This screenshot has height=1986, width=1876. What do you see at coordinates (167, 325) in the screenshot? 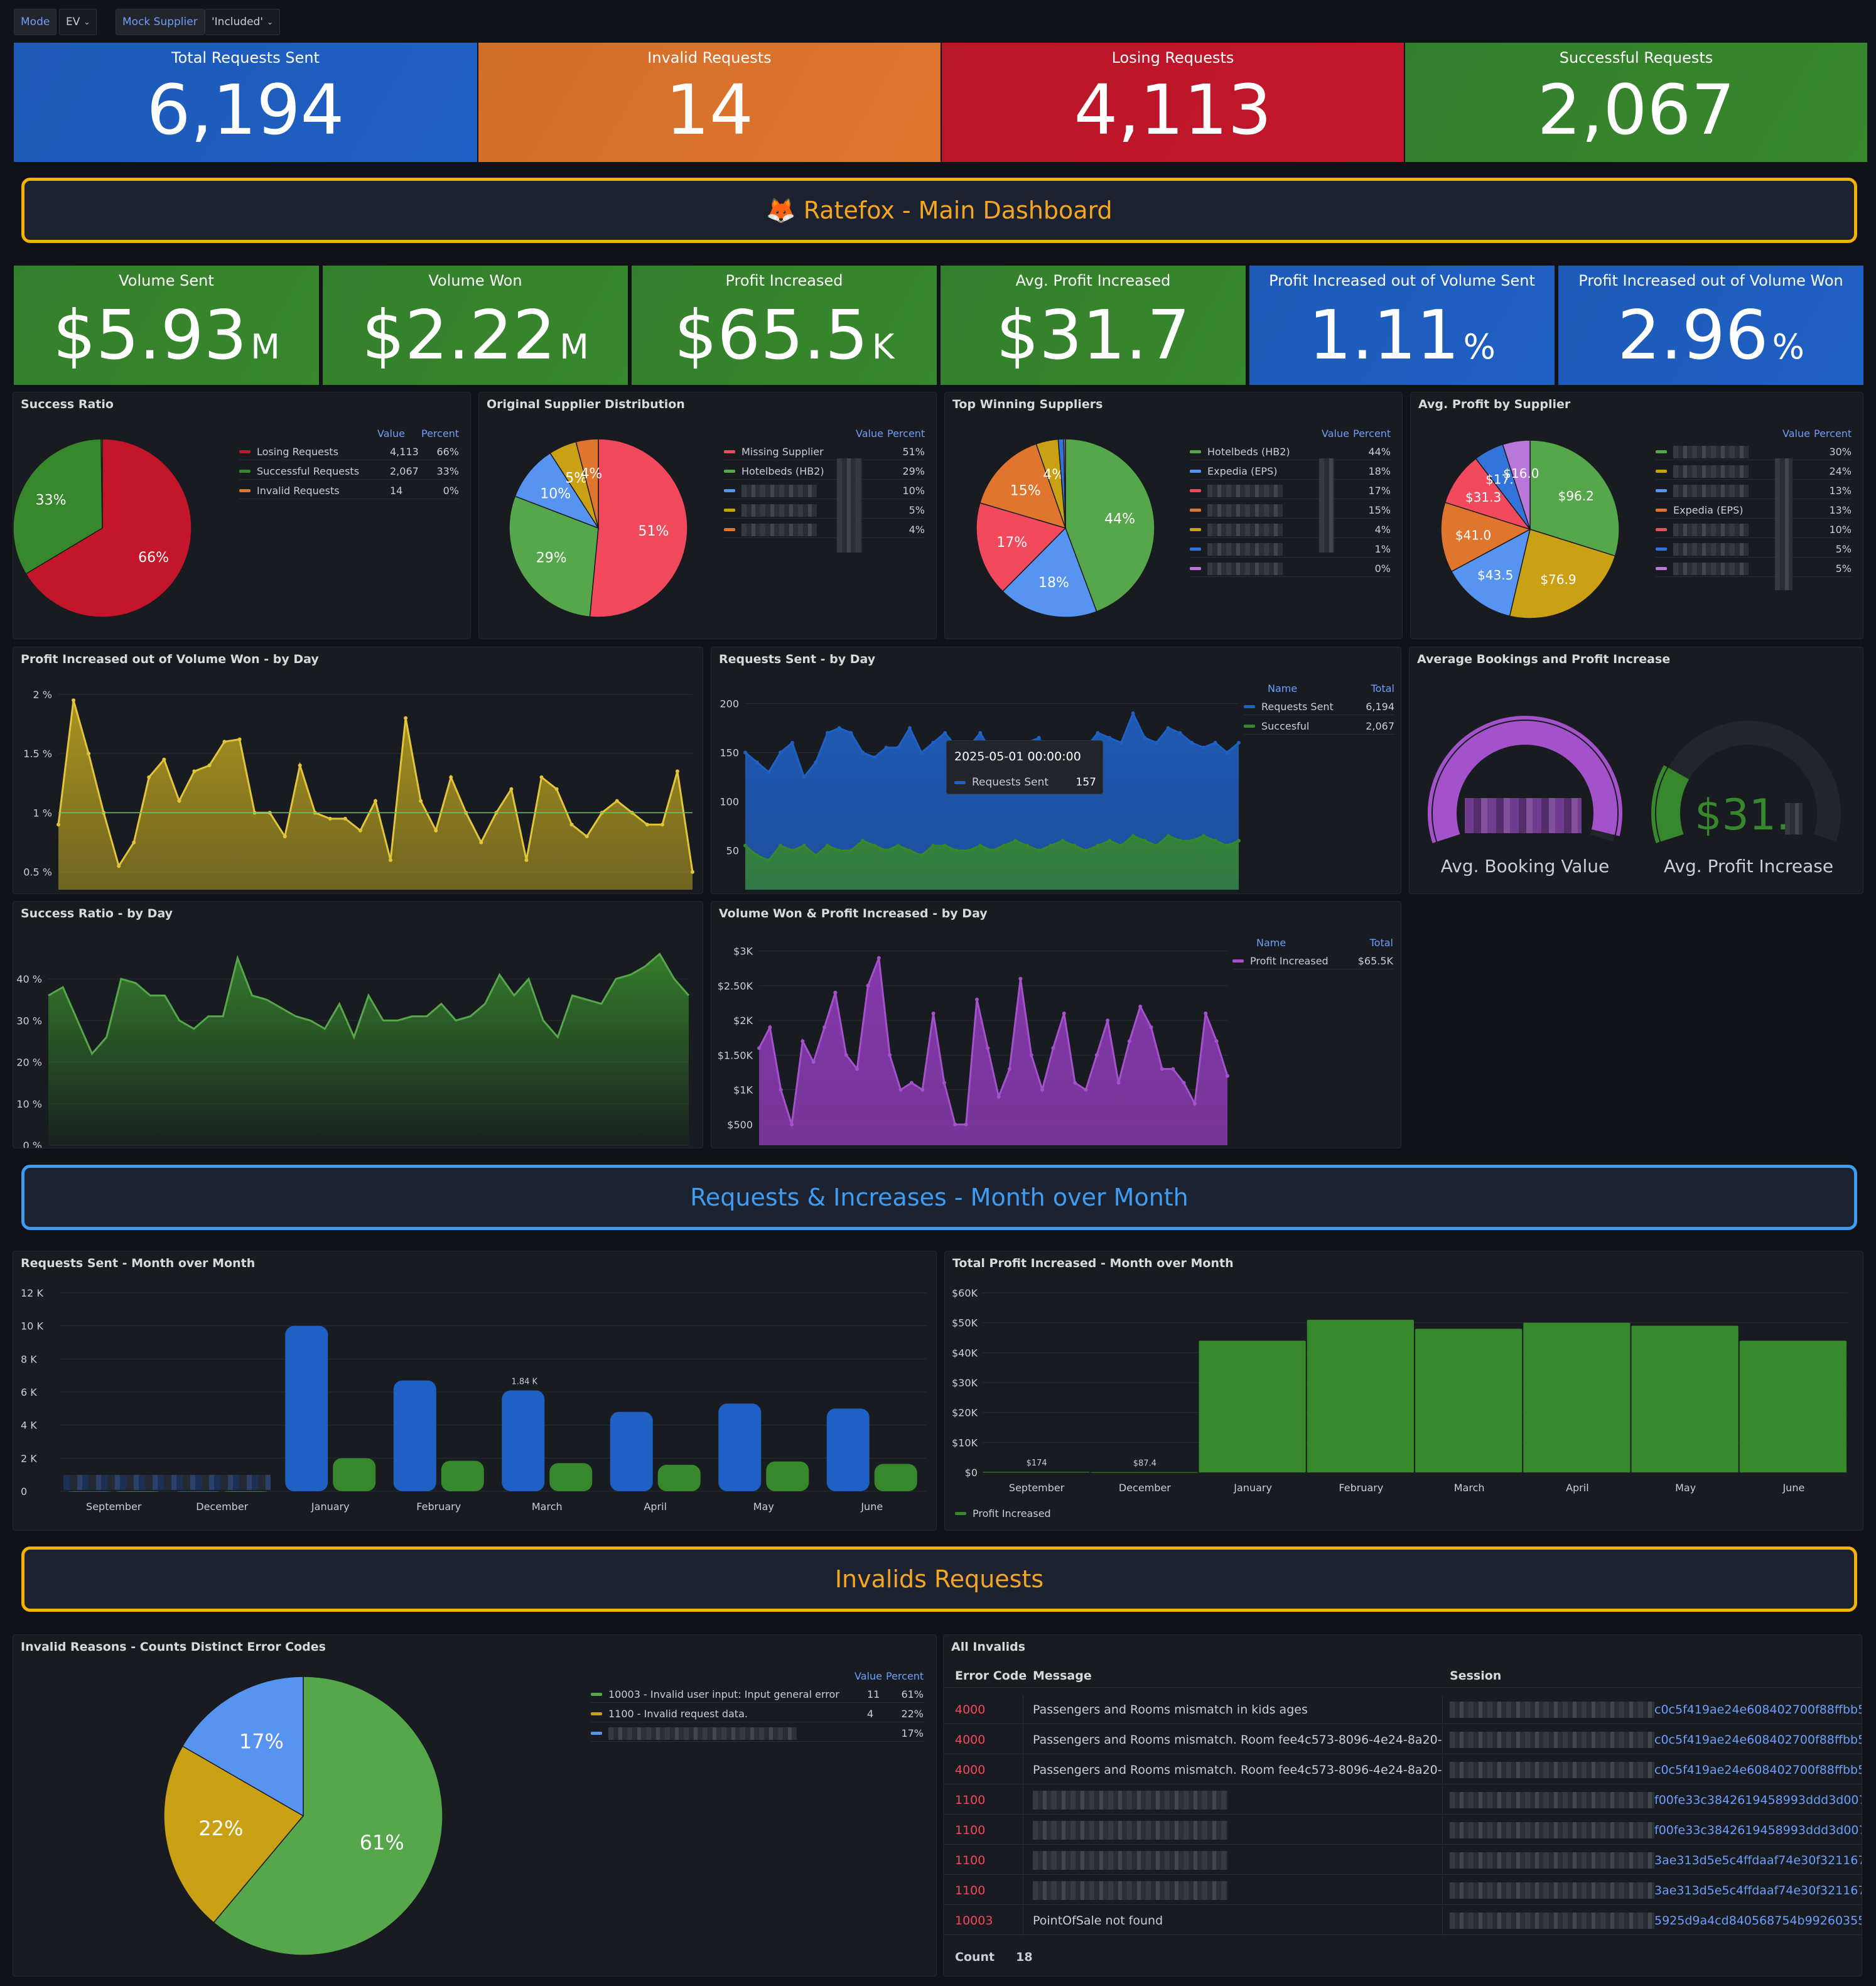
I see `stat-panel-volume-sent: Volume Sent $5.93 M` at bounding box center [167, 325].